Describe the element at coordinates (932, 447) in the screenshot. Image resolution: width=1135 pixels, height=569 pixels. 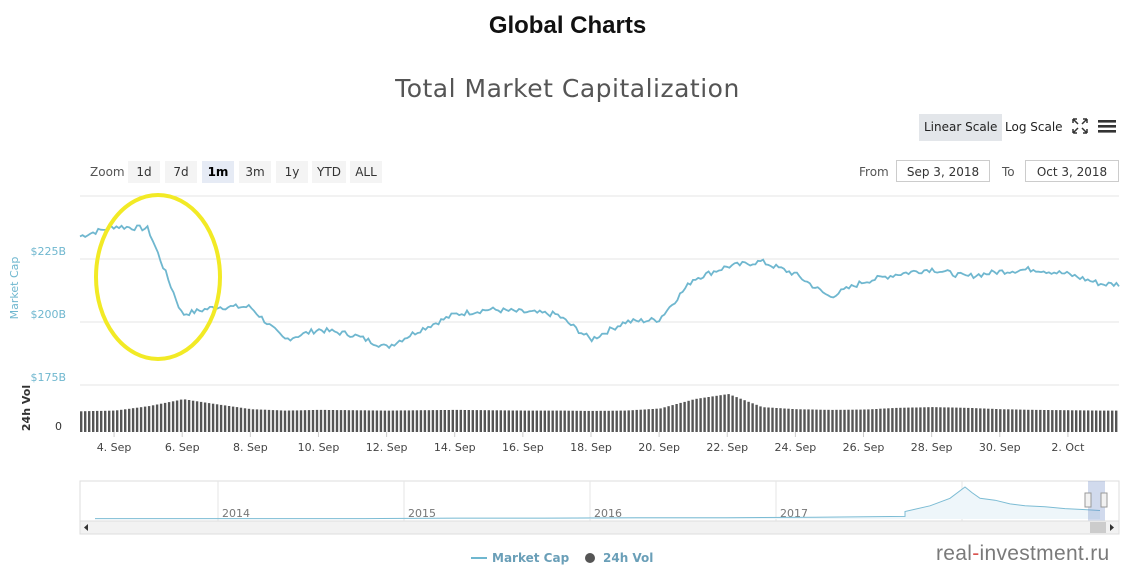
I see `x-tick-label: 28. Sep` at that location.